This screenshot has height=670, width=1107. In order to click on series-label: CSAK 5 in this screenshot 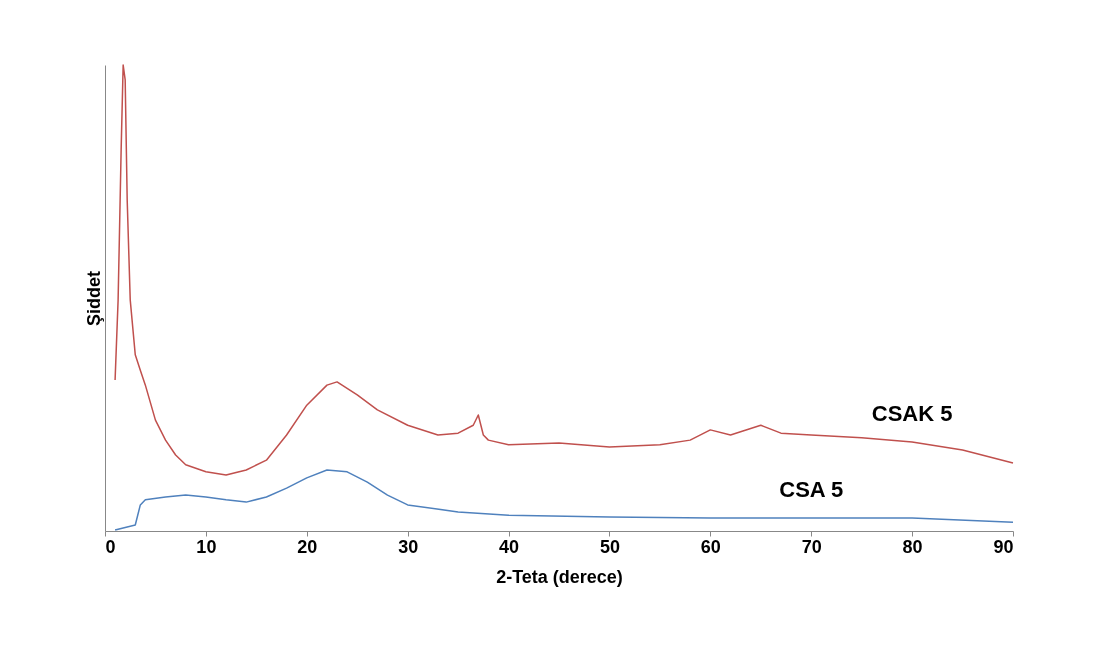, I will do `click(912, 413)`.